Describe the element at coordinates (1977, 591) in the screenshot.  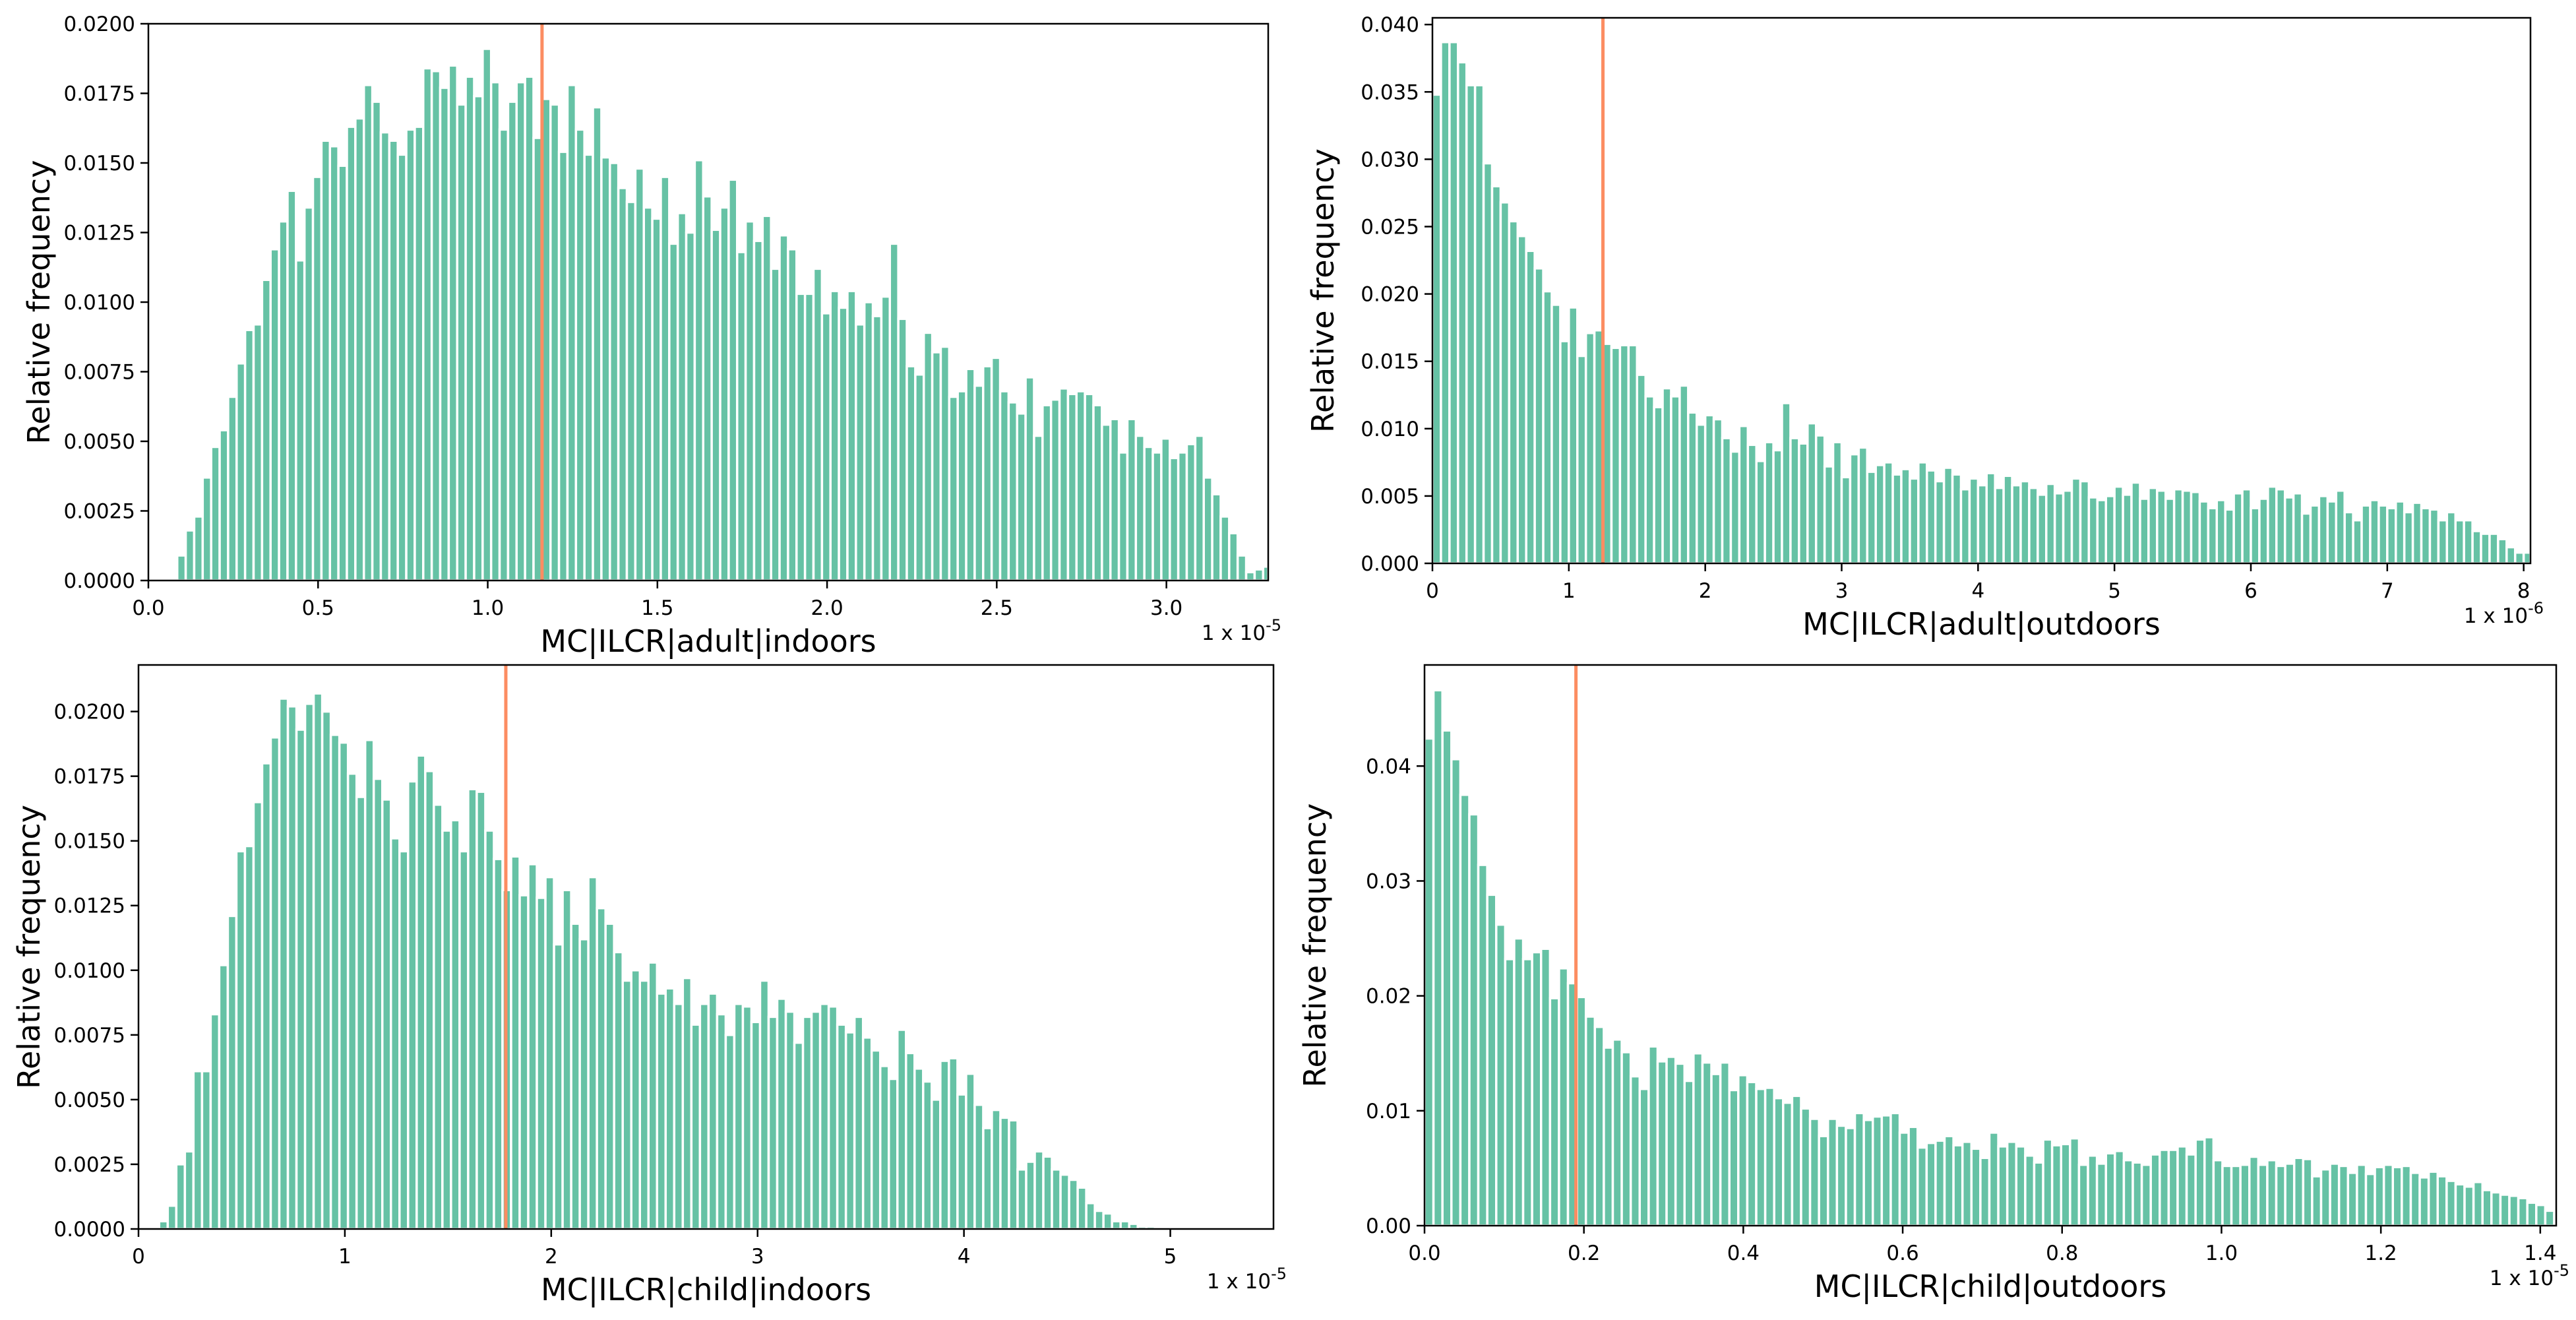
I see `x-tick-label: 4` at that location.